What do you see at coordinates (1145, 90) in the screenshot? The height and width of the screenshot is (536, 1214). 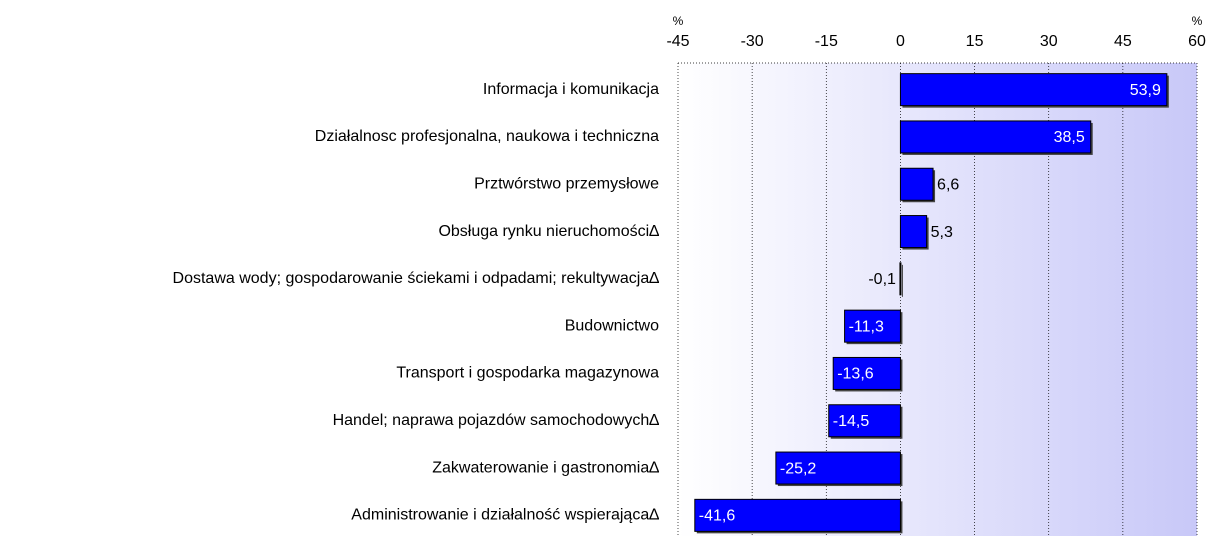 I see `value-label: 53,9` at bounding box center [1145, 90].